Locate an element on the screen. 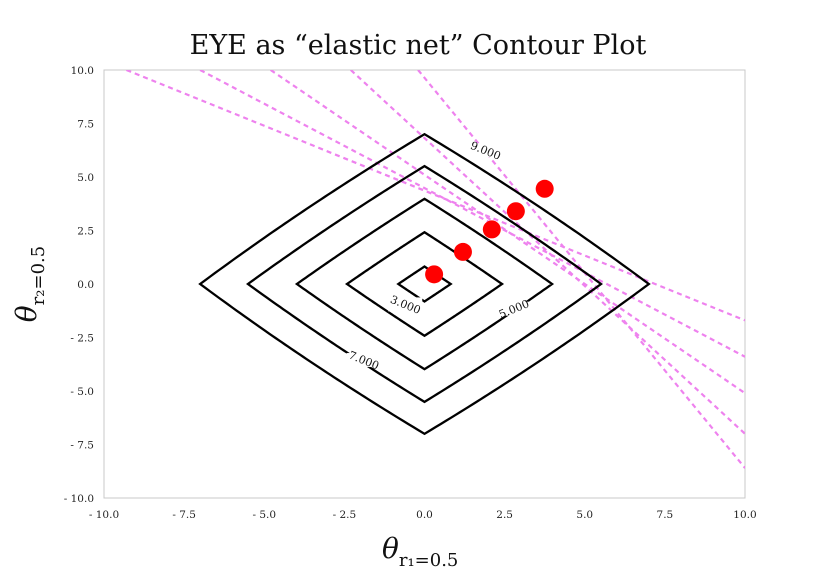  x-tick-label: - 10.0 is located at coordinates (104, 515).